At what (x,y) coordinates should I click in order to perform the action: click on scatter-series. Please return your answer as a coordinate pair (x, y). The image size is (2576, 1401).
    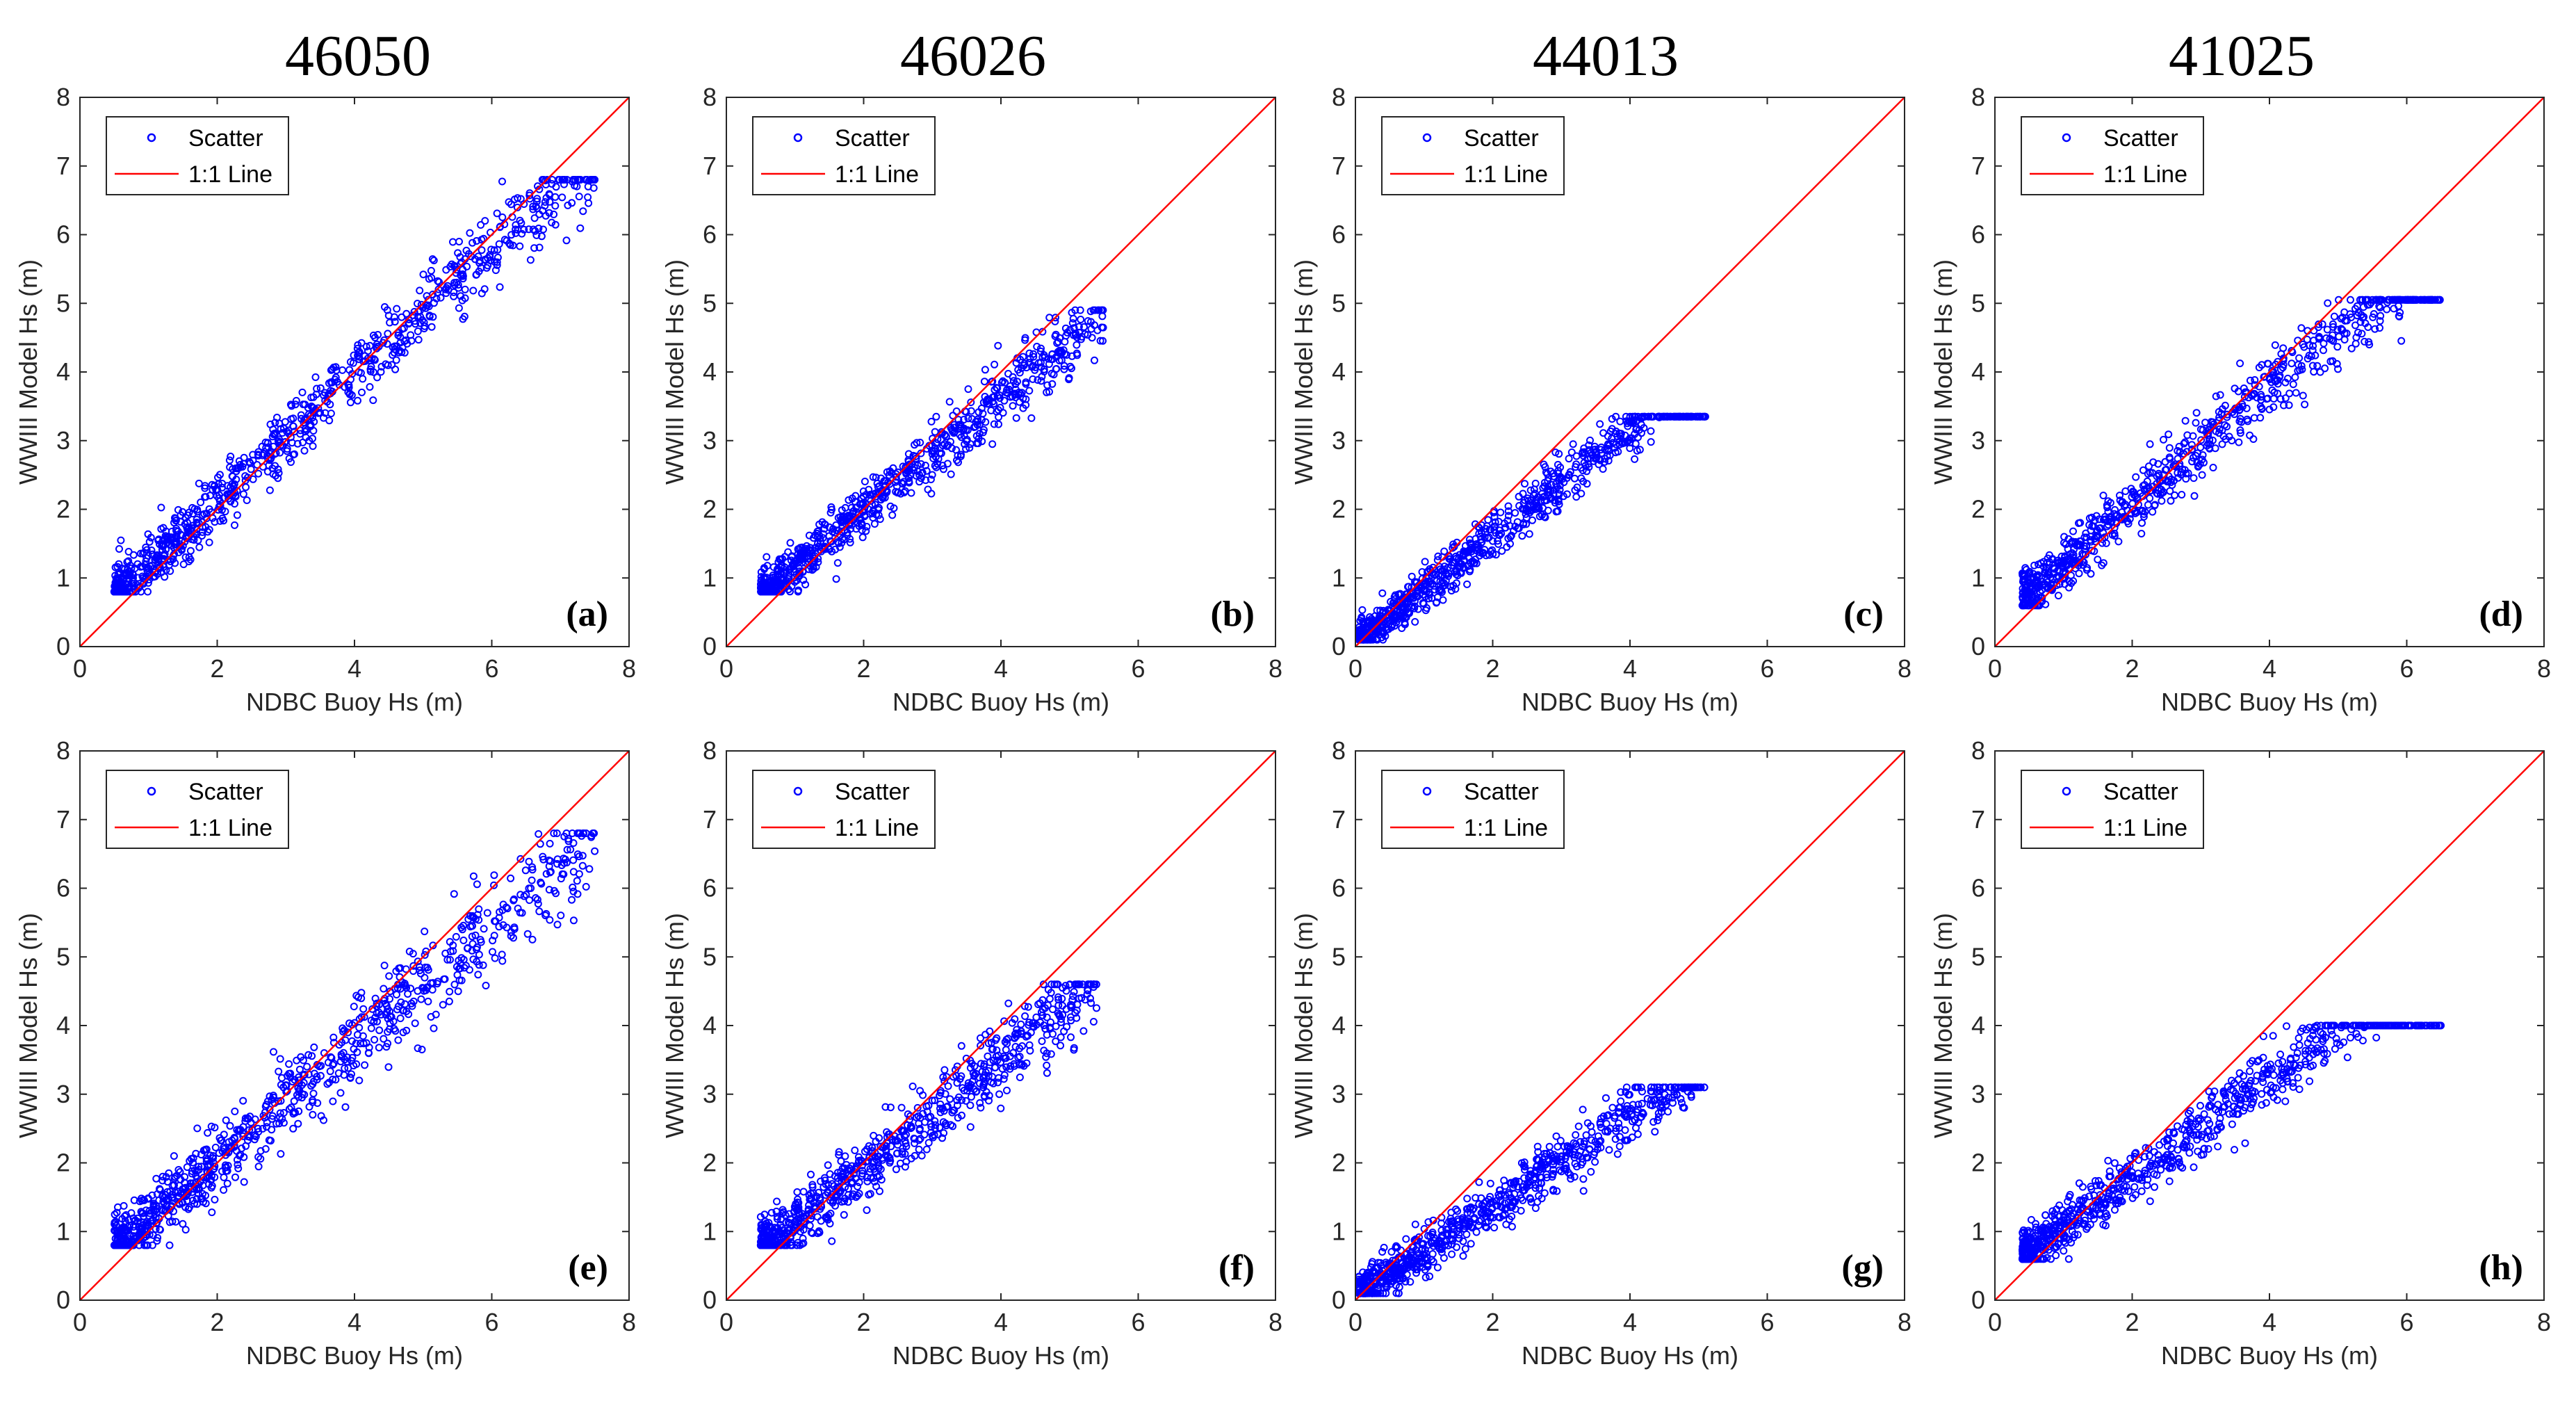
    Looking at the image, I should click on (354, 386).